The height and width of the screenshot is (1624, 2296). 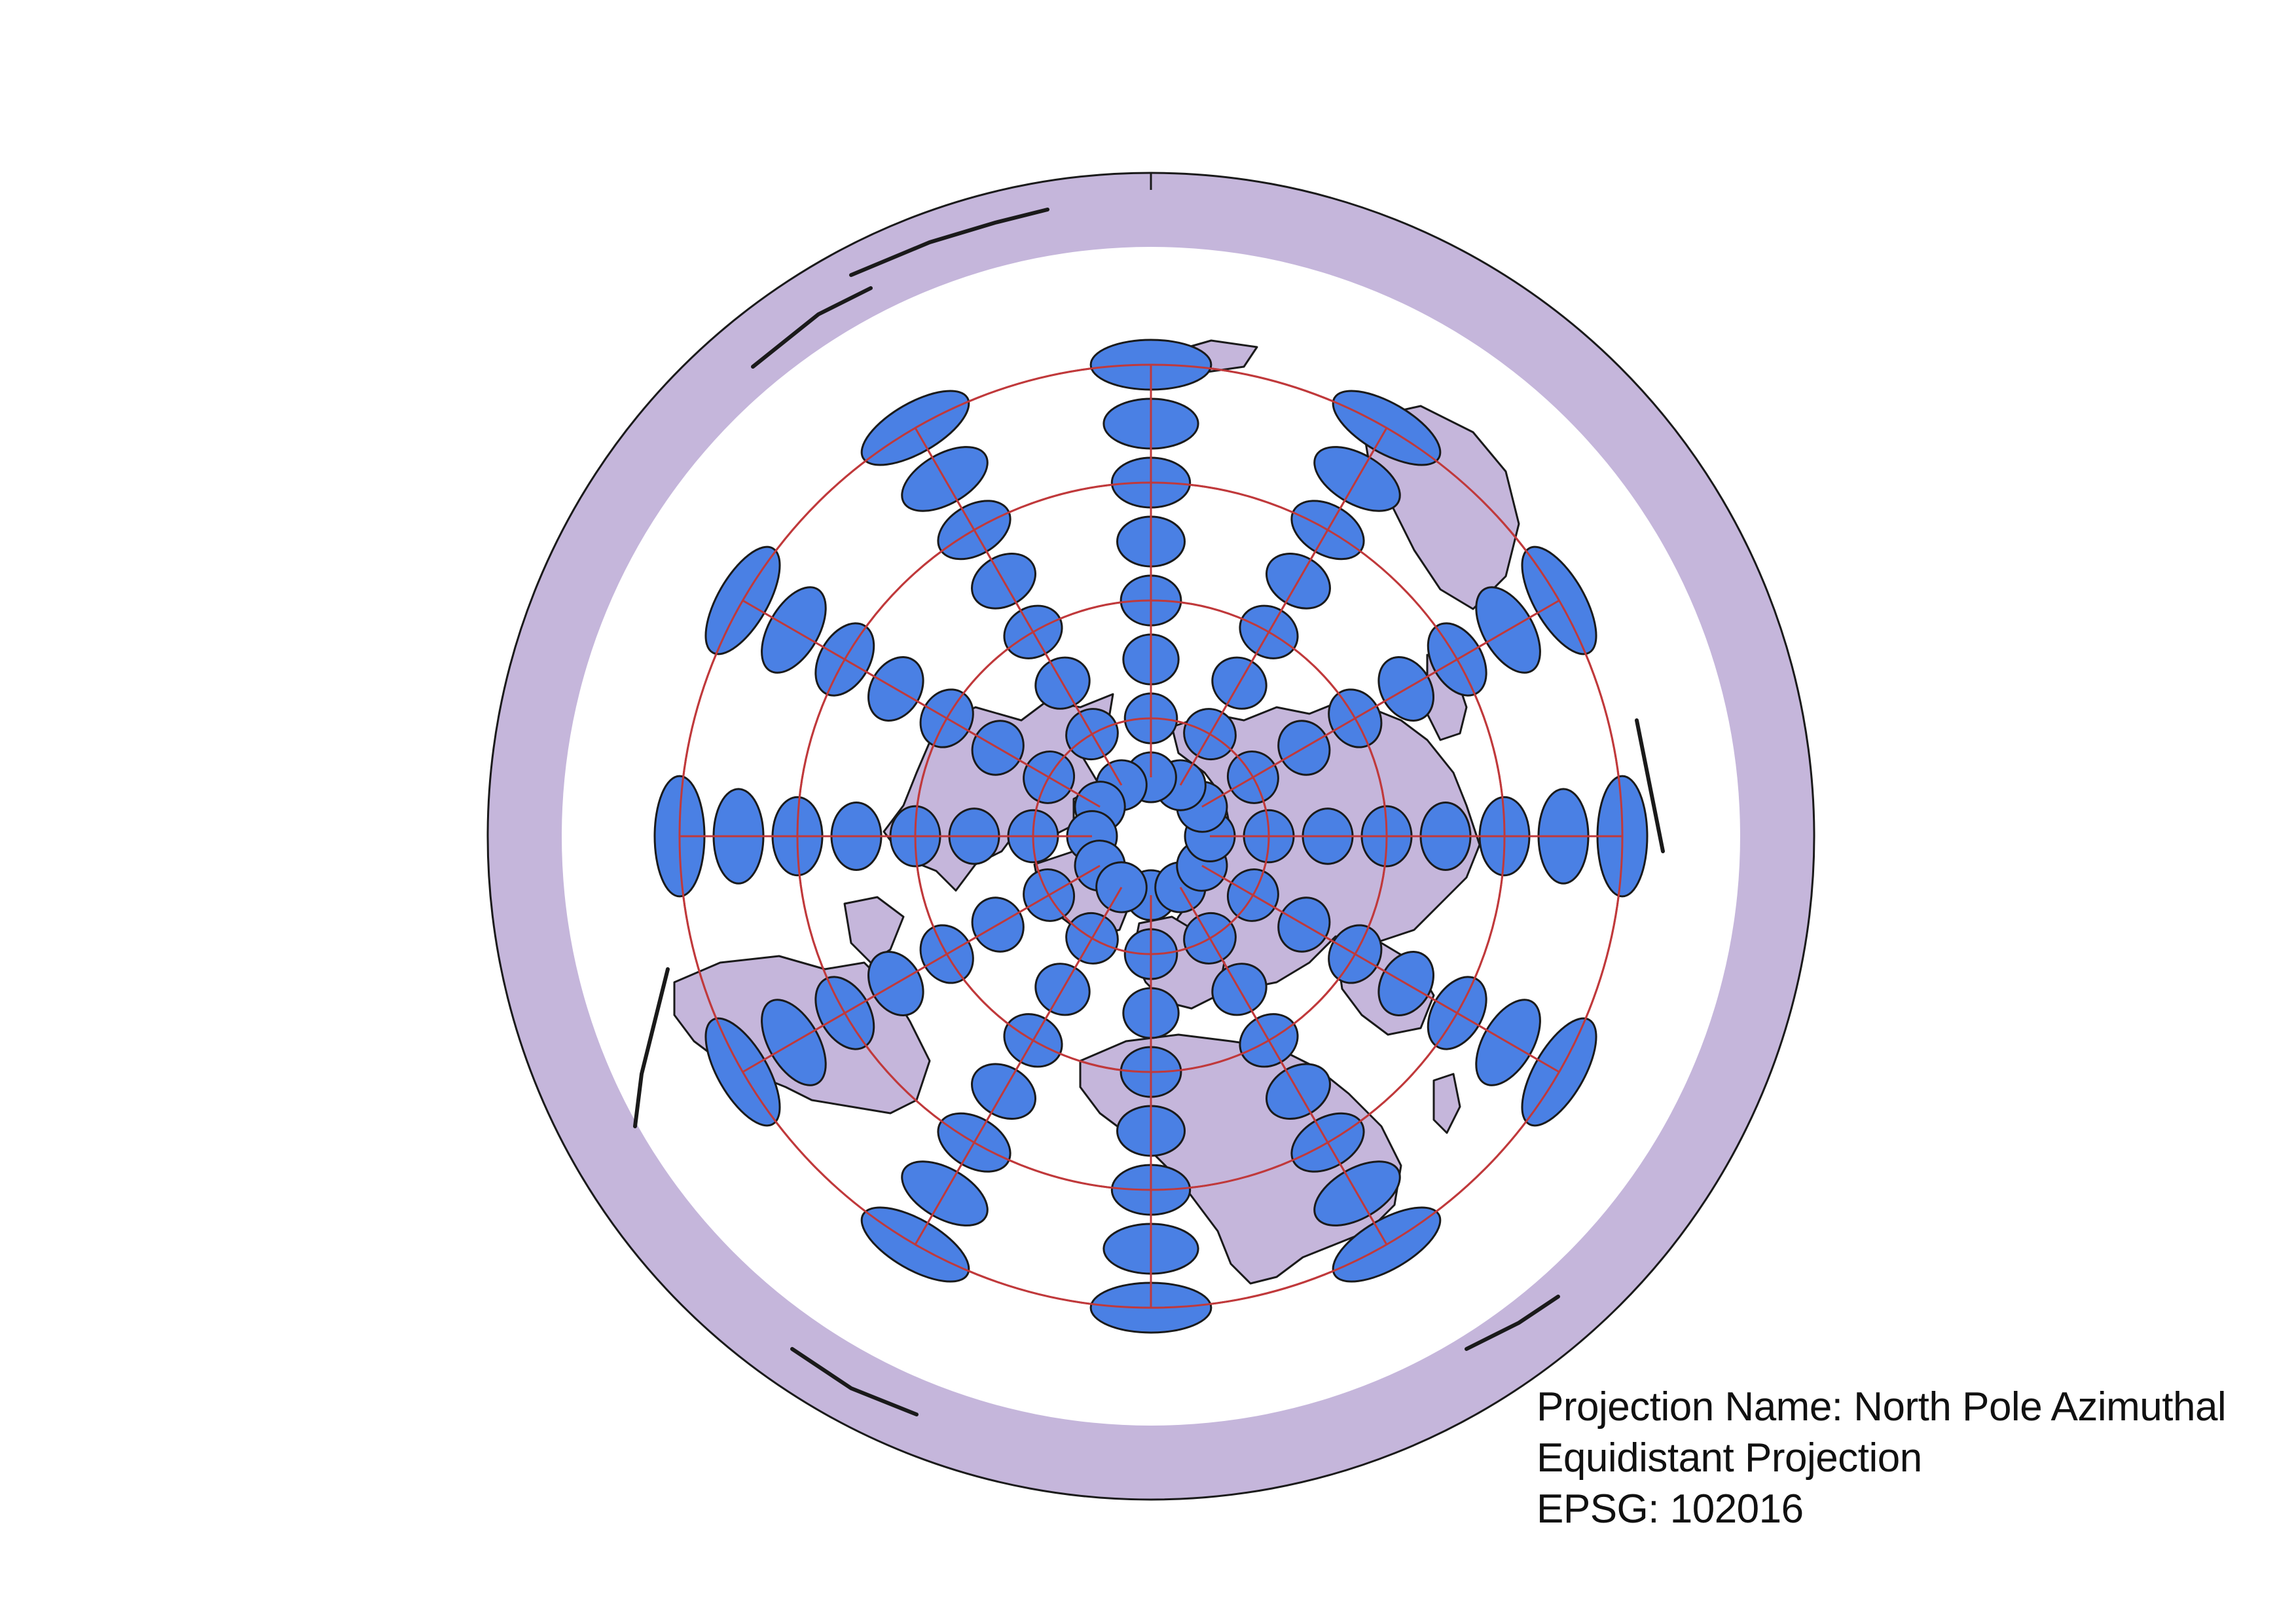 I want to click on landmass-central-america, so click(x=874, y=930).